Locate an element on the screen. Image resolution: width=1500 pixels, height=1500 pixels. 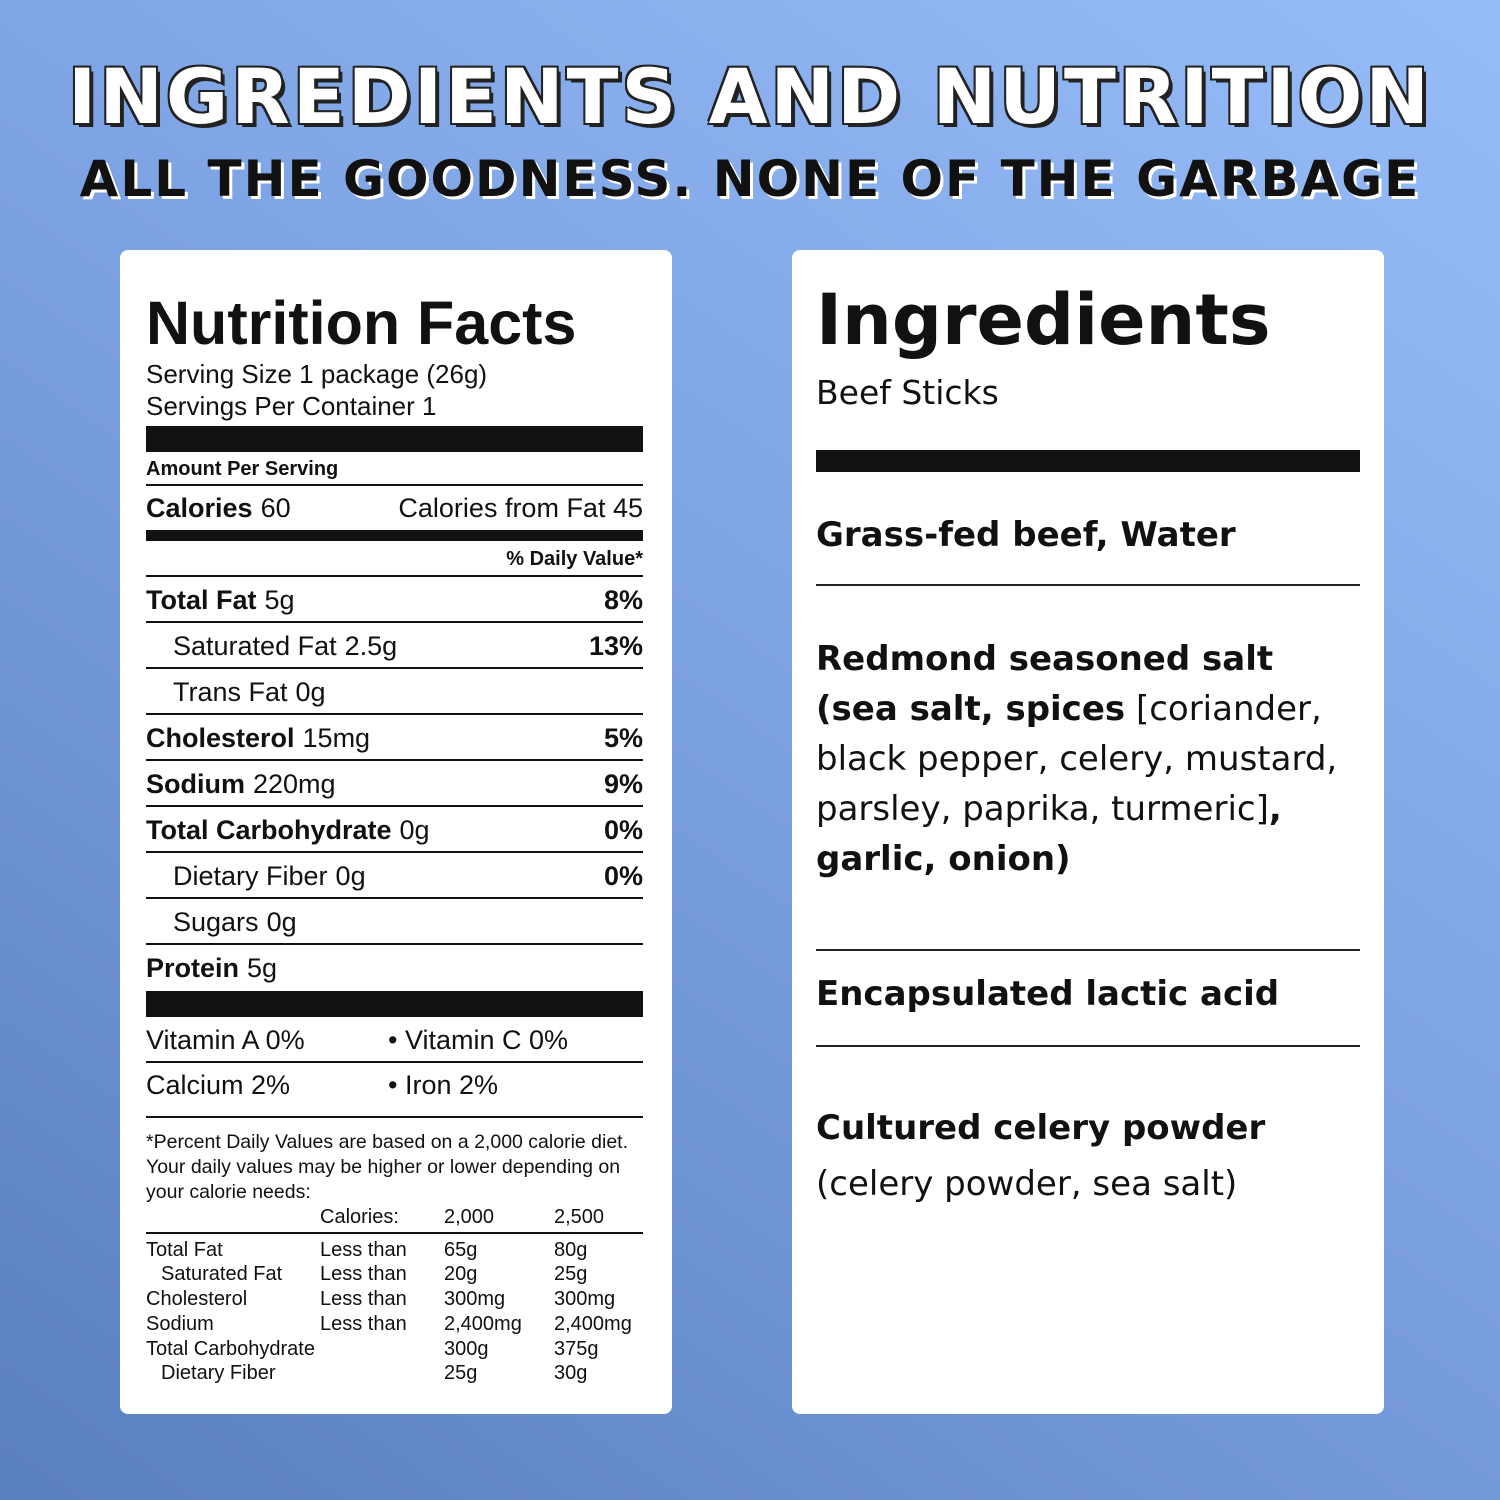
daily-value: 8% is located at coordinates (623, 600).